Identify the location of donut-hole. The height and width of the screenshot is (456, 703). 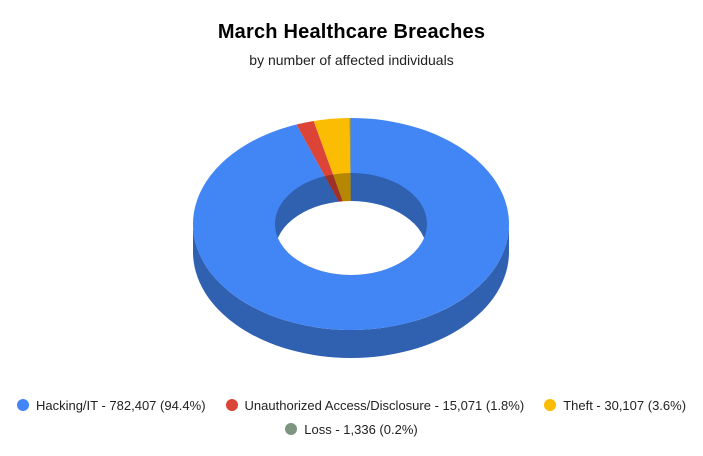
(351, 238).